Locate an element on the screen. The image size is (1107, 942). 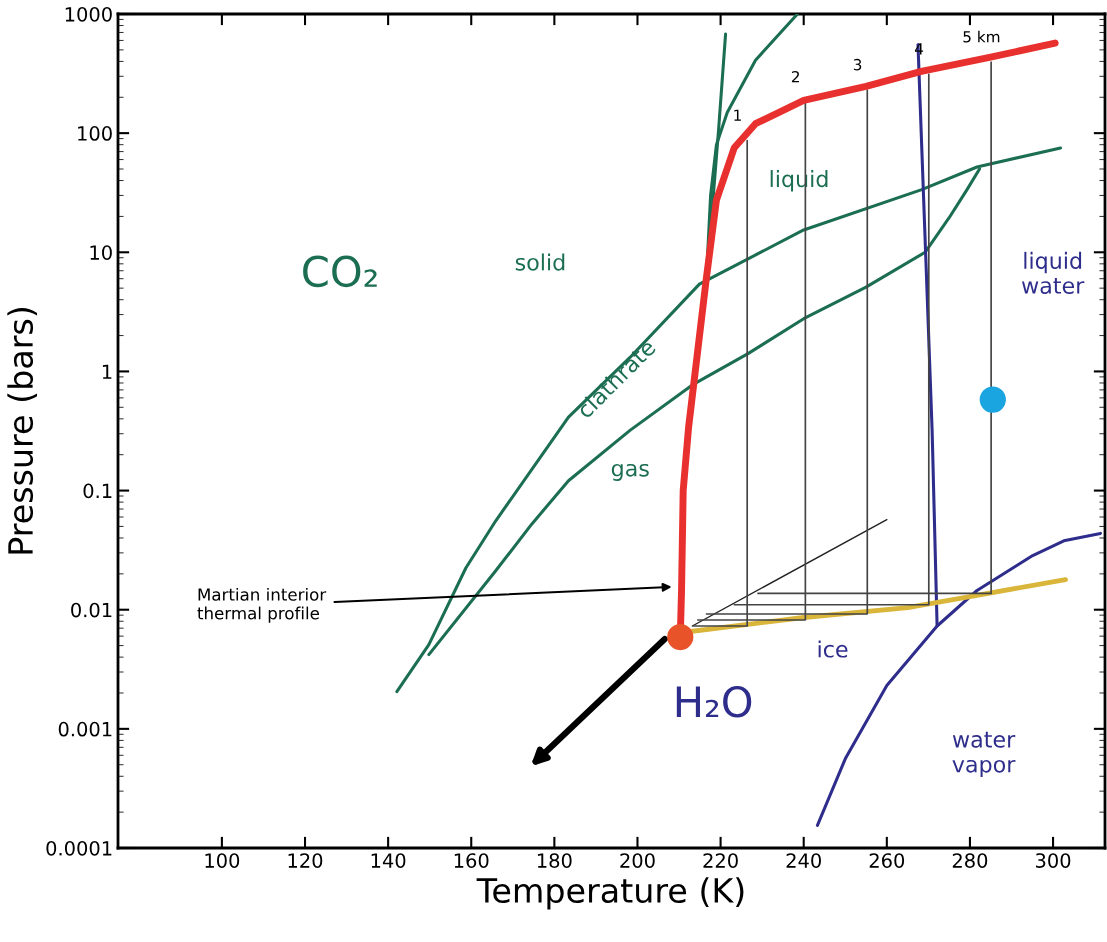
annotation: 3 is located at coordinates (857, 64).